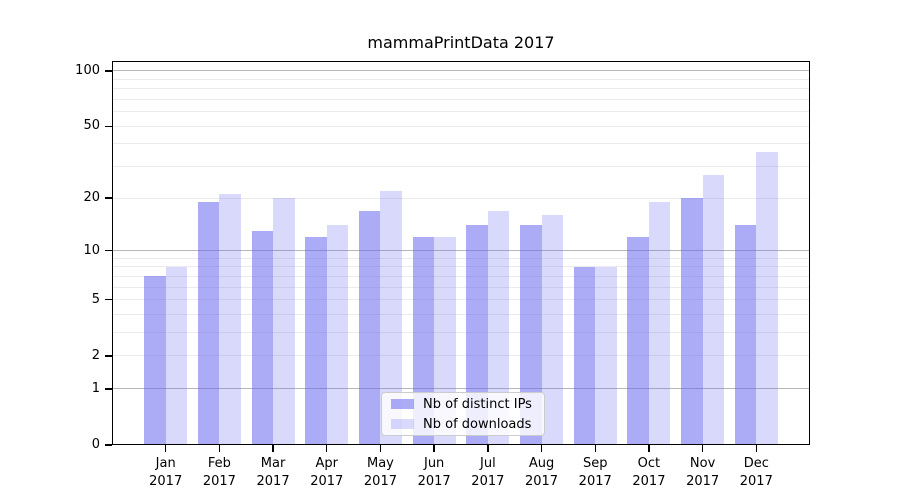 Image resolution: width=900 pixels, height=500 pixels. What do you see at coordinates (219, 448) in the screenshot?
I see `x-tick-mark-feb` at bounding box center [219, 448].